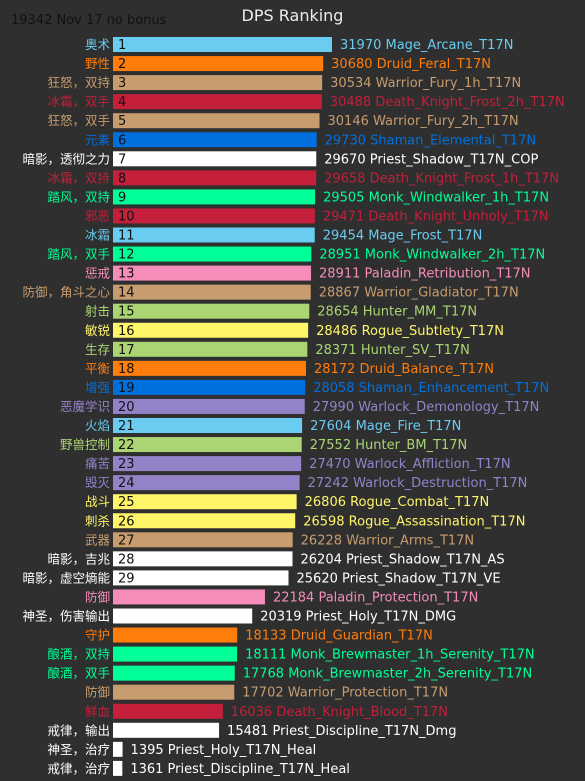 Image resolution: width=585 pixels, height=781 pixels. What do you see at coordinates (98, 387) in the screenshot?
I see `bar-cn-label: 增强` at bounding box center [98, 387].